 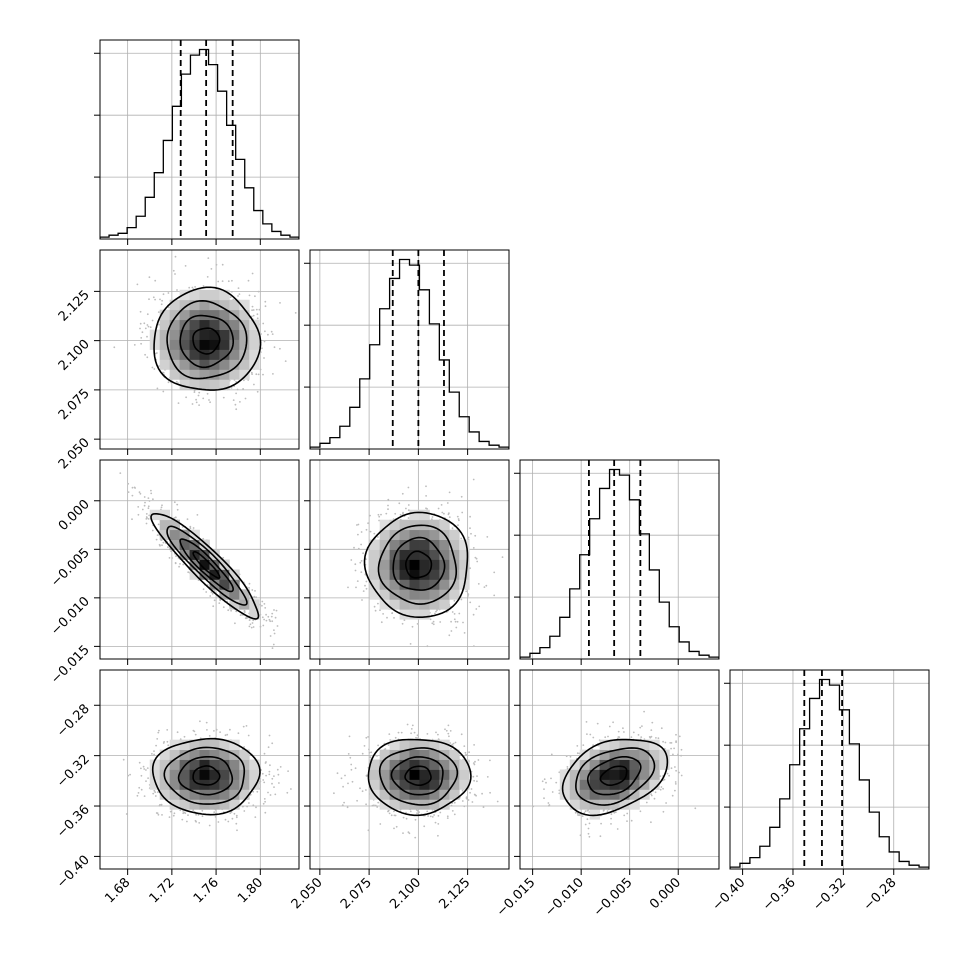 What do you see at coordinates (829, 894) in the screenshot?
I see `x-tick-label: −0.32` at bounding box center [829, 894].